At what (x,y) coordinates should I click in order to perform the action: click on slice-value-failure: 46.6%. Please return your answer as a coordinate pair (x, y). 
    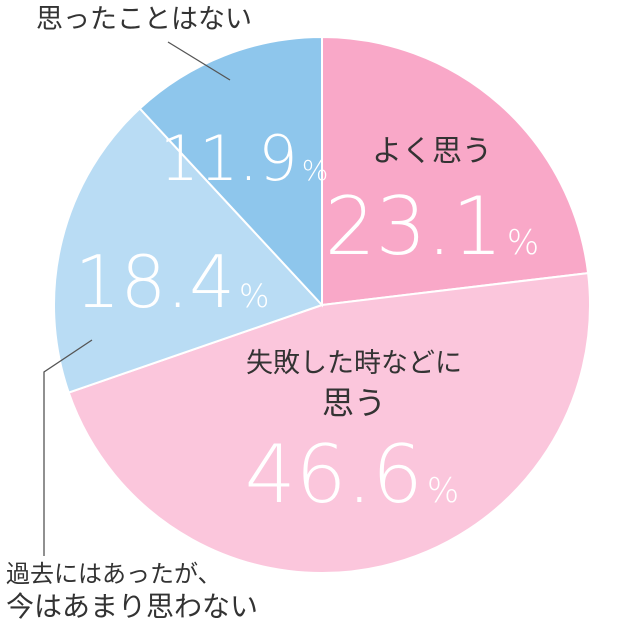
    Looking at the image, I should click on (352, 474).